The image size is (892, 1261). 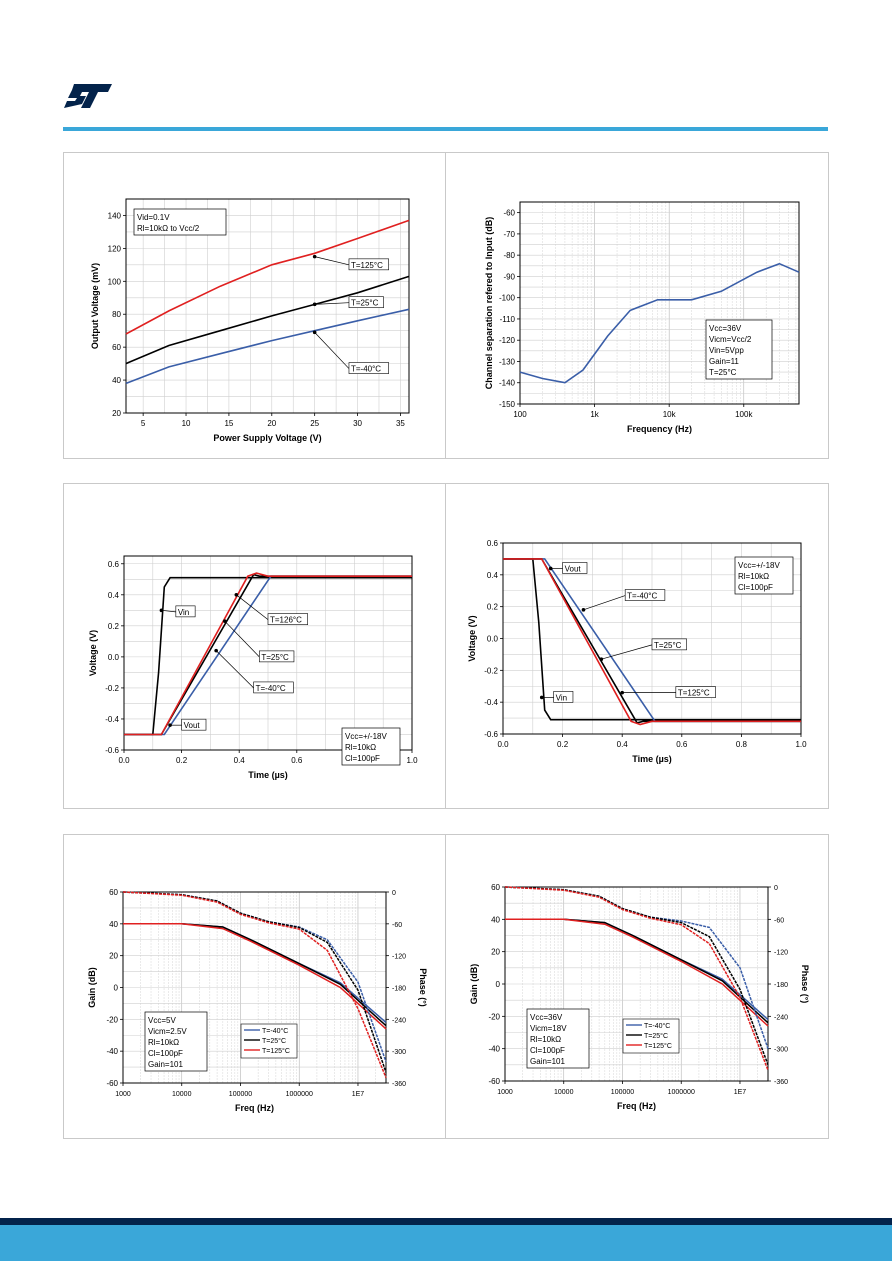 What do you see at coordinates (637, 969) in the screenshot?
I see `gain-series-t-40-c` at bounding box center [637, 969].